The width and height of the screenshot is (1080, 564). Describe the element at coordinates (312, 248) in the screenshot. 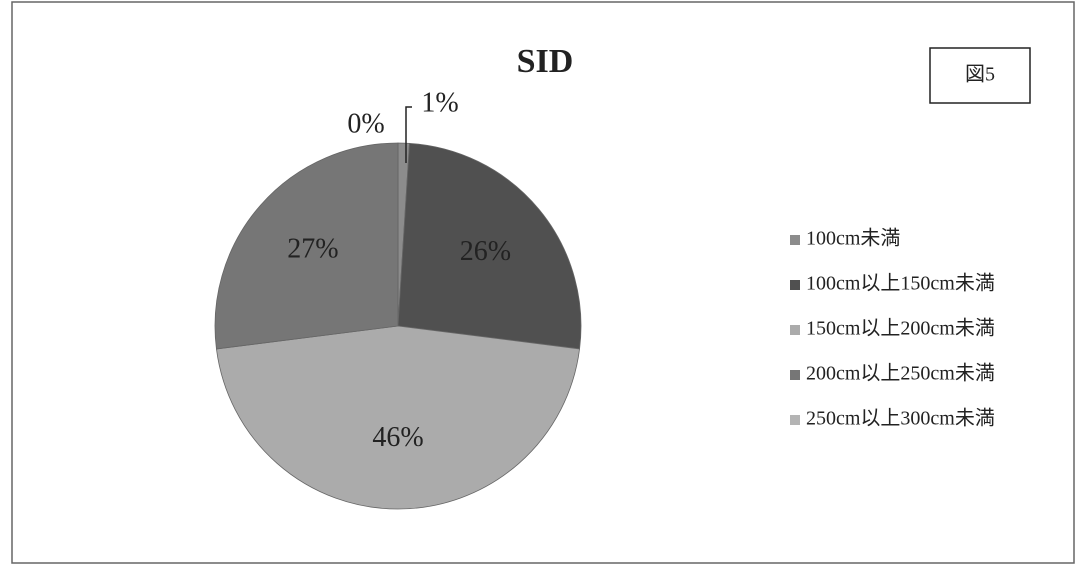

I see `data-label: 27%` at that location.